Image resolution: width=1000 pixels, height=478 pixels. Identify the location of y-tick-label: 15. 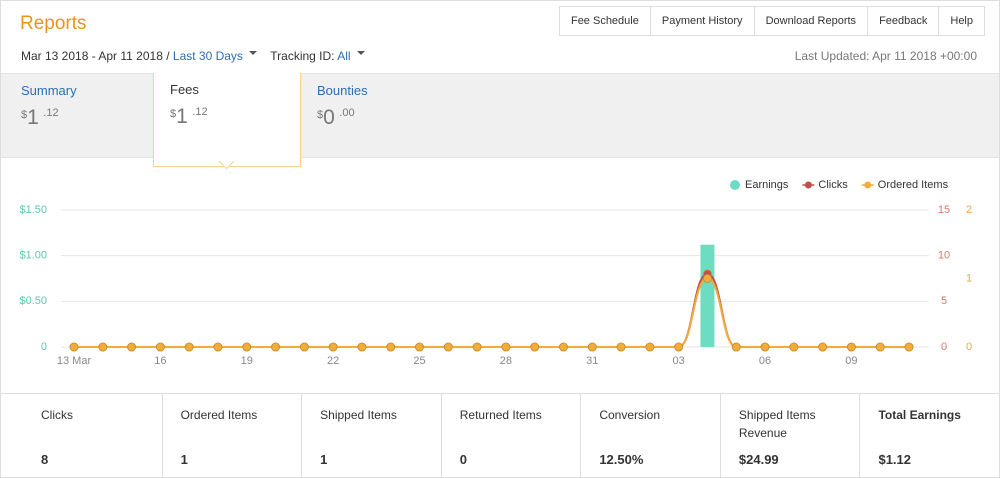
(944, 210).